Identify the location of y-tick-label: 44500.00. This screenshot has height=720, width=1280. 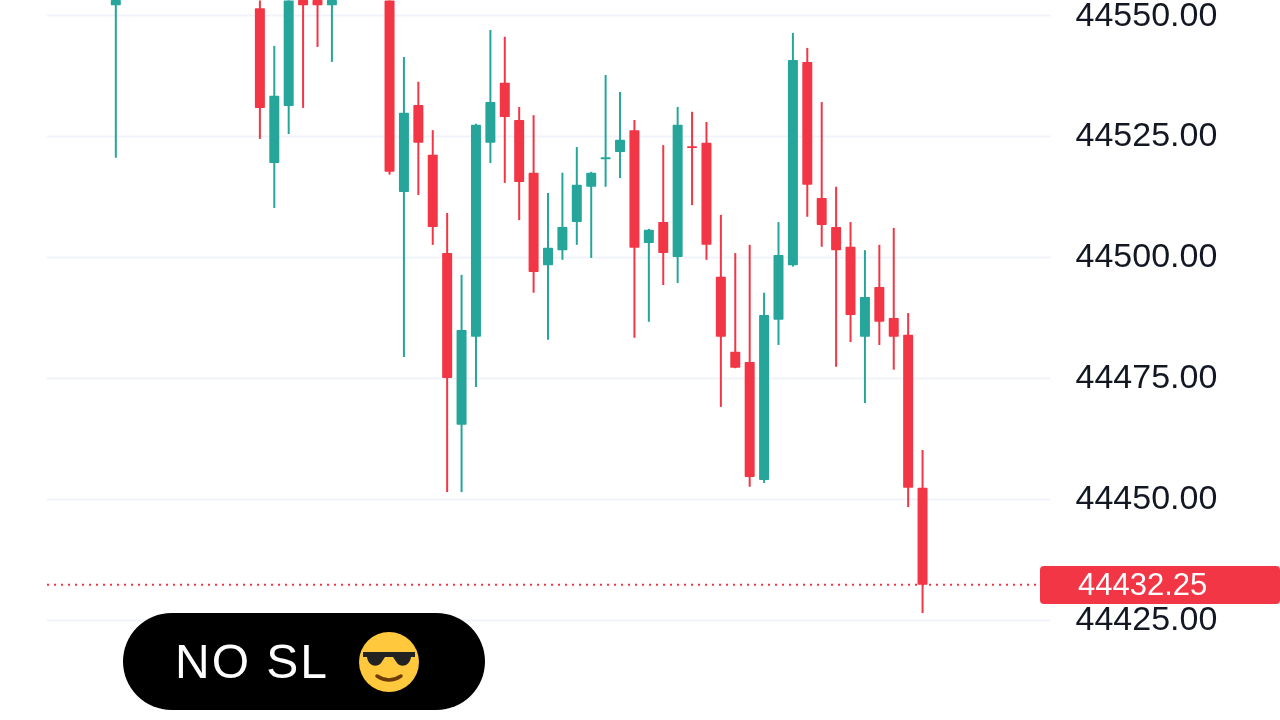
(1146, 255).